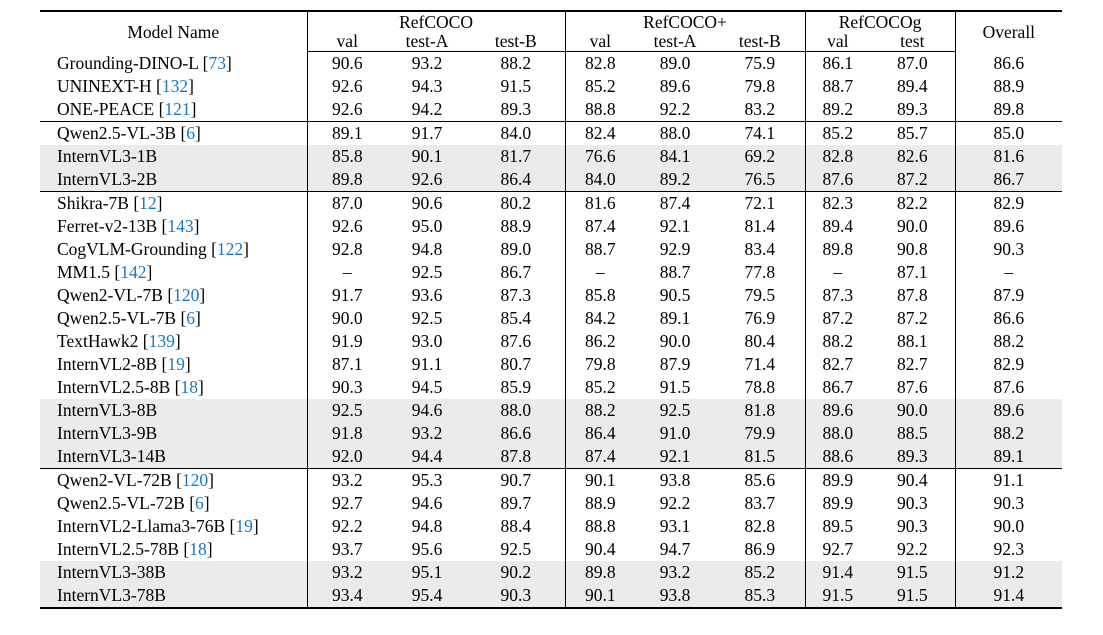  I want to click on score-cell: 90.8, so click(912, 249).